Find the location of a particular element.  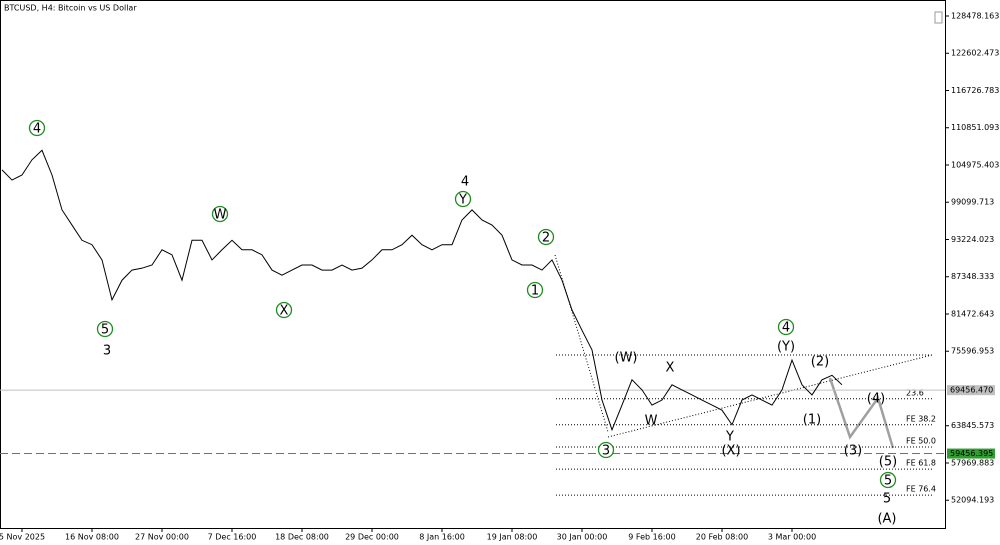

fib-label: FE 61.8 is located at coordinates (921, 463).